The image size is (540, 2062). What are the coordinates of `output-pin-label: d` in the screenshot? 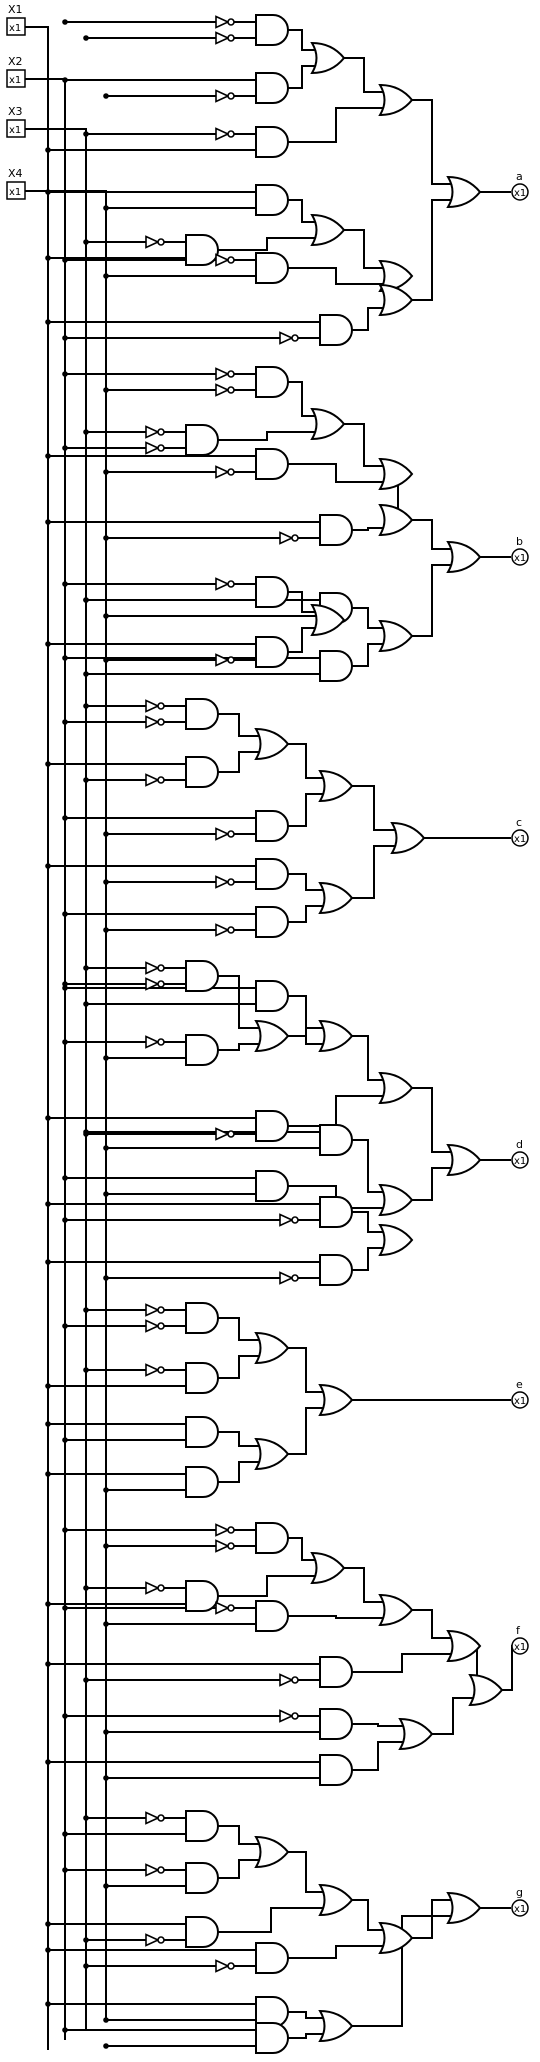 It's located at (519, 1144).